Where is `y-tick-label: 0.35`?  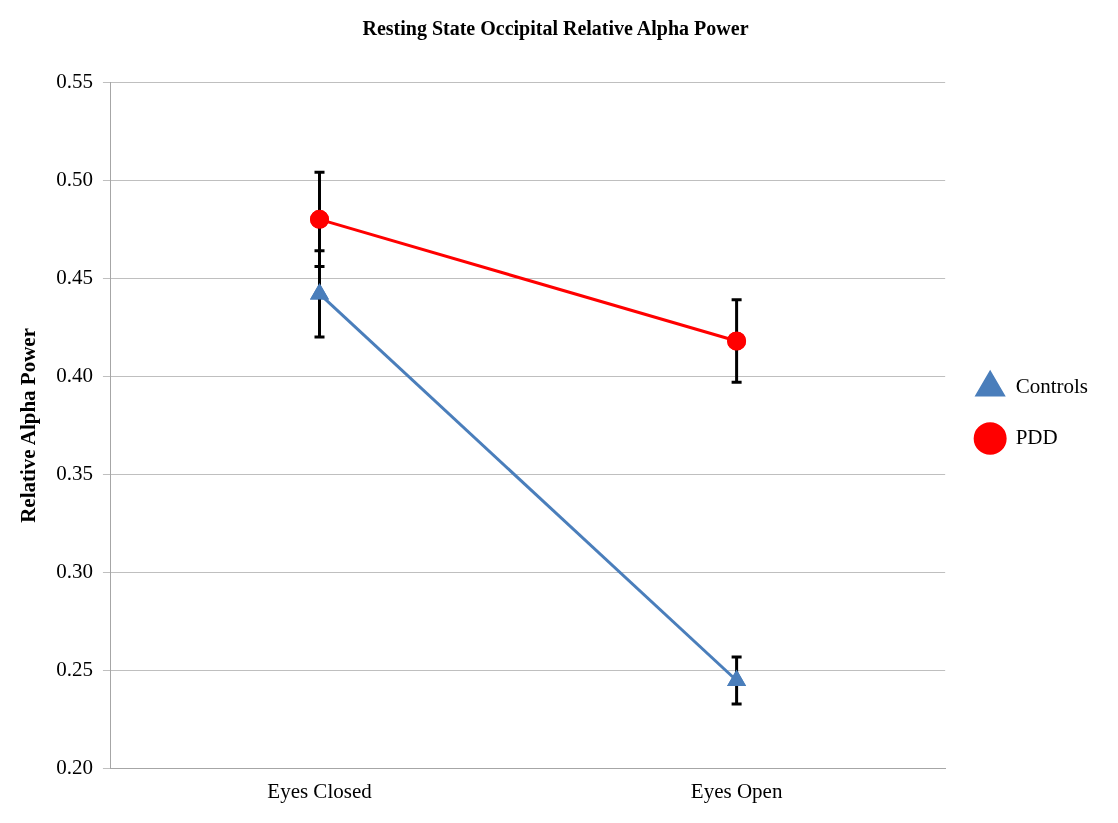
y-tick-label: 0.35 is located at coordinates (74, 472).